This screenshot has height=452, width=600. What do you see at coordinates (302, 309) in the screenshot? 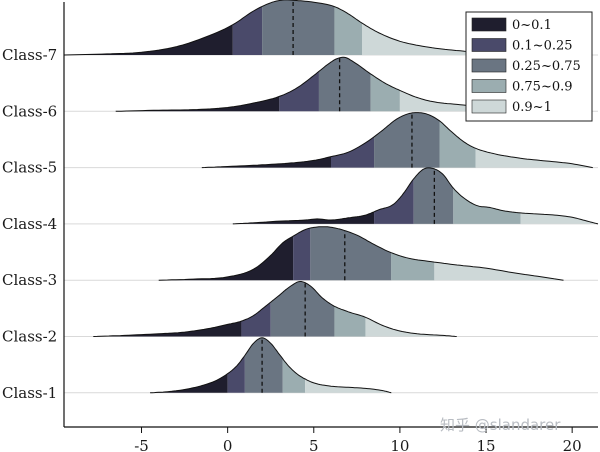
I see `band-class-2-q2` at bounding box center [302, 309].